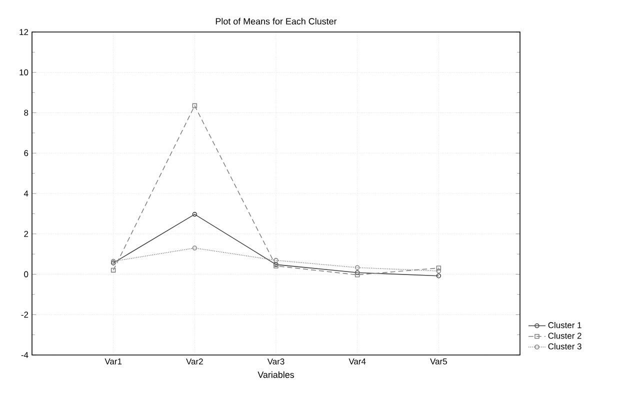 The width and height of the screenshot is (621, 401). What do you see at coordinates (275, 361) in the screenshot?
I see `x-tick-label: Var3` at bounding box center [275, 361].